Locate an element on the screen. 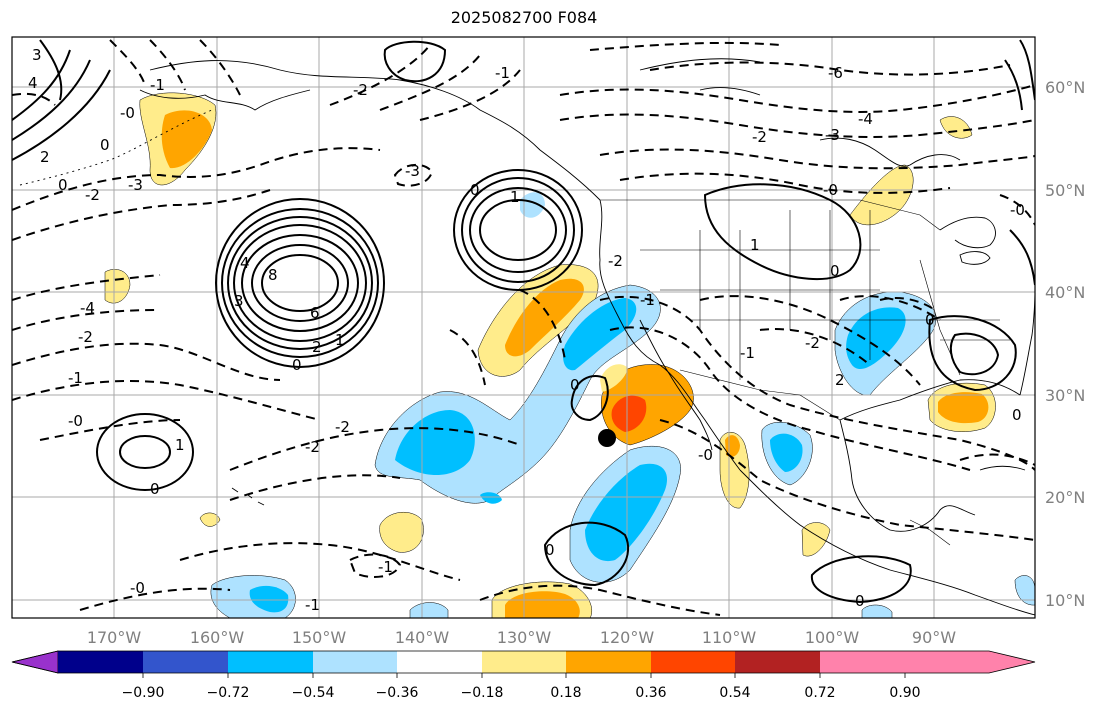 The image size is (1105, 712). colorbar-tick-label: −0.72 is located at coordinates (228, 693).